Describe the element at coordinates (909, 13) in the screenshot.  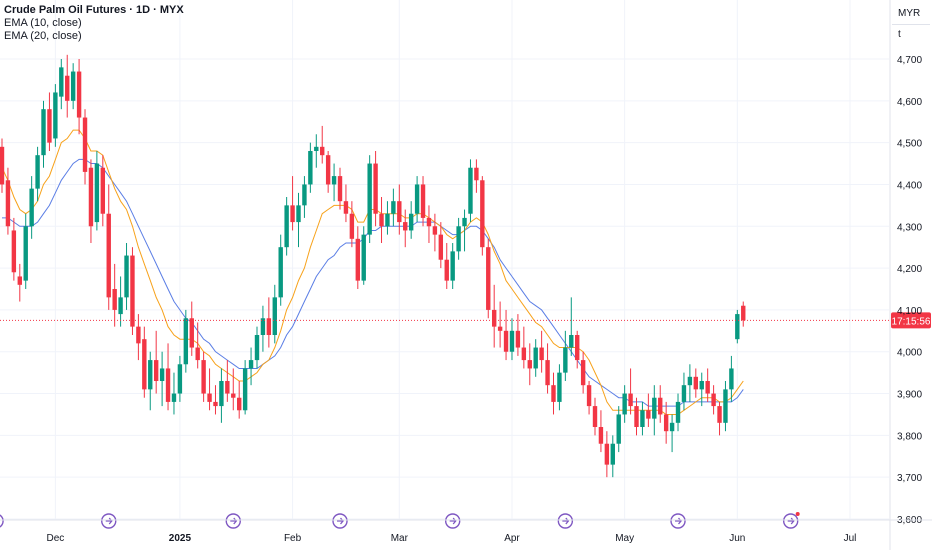
I see `currency-label: MYR` at that location.